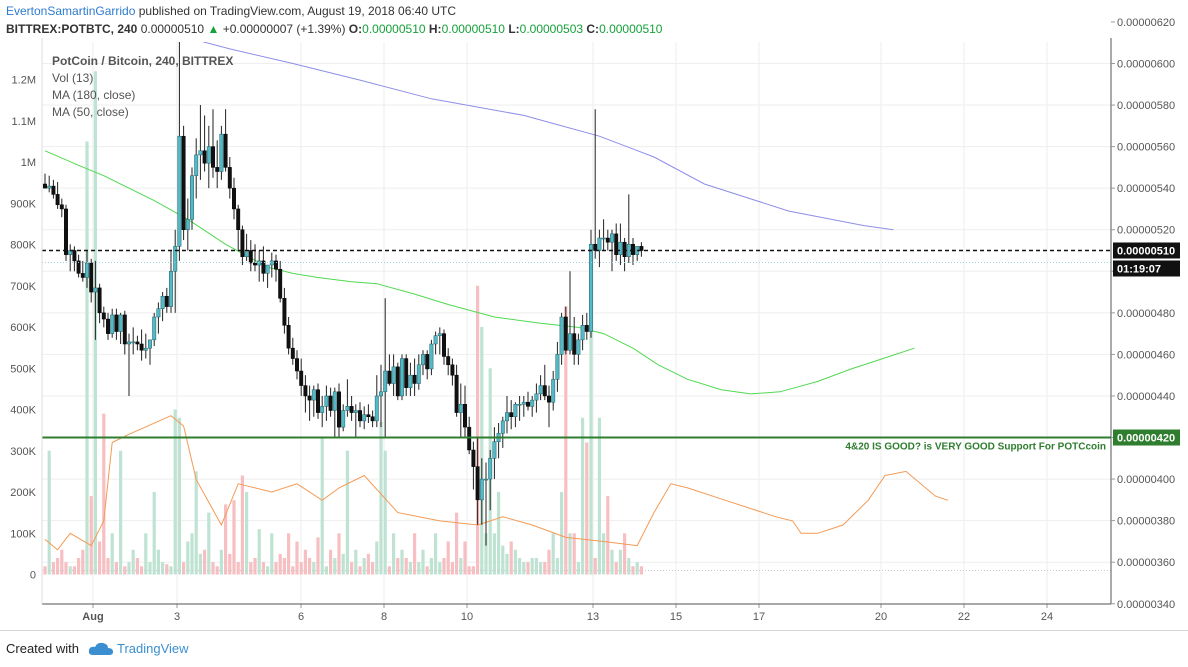 Image resolution: width=1188 pixels, height=667 pixels. What do you see at coordinates (1146, 439) in the screenshot?
I see `support-price-tag-text: 0.00000420` at bounding box center [1146, 439].